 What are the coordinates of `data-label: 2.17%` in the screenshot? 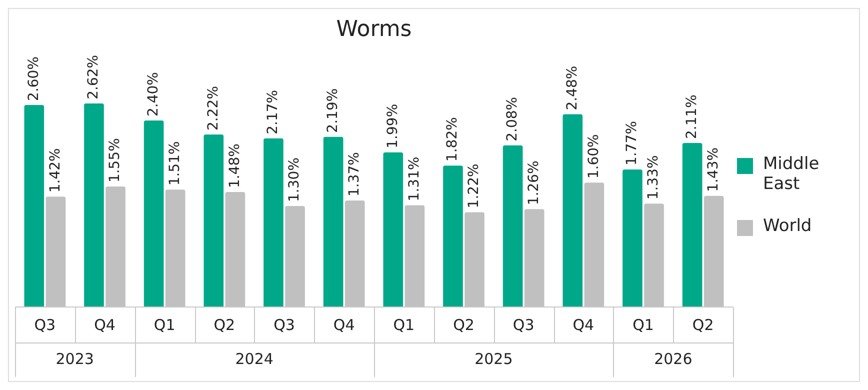 It's located at (273, 112).